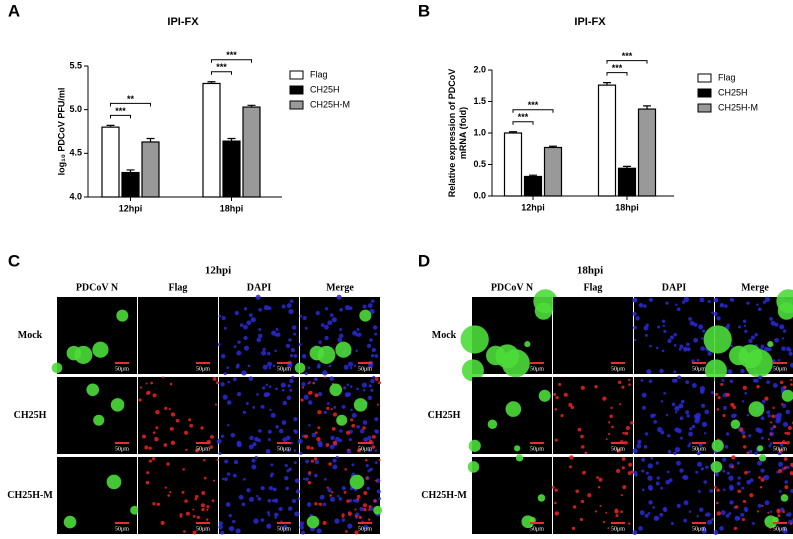  Describe the element at coordinates (131, 99) in the screenshot. I see `significance-label: **` at that location.